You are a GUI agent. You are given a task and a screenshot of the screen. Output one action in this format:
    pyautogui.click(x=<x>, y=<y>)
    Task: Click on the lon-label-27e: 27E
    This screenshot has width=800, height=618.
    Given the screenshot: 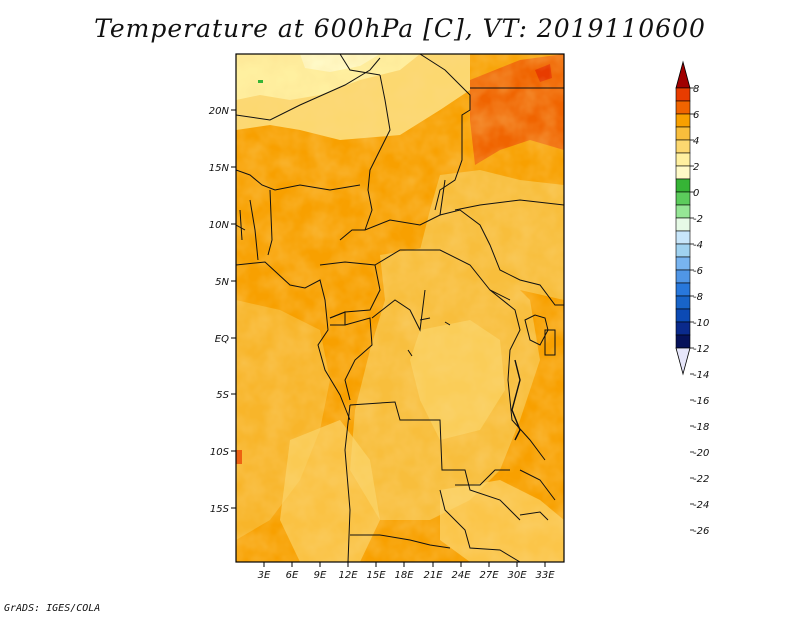 What is the action you would take?
    pyautogui.click(x=489, y=575)
    